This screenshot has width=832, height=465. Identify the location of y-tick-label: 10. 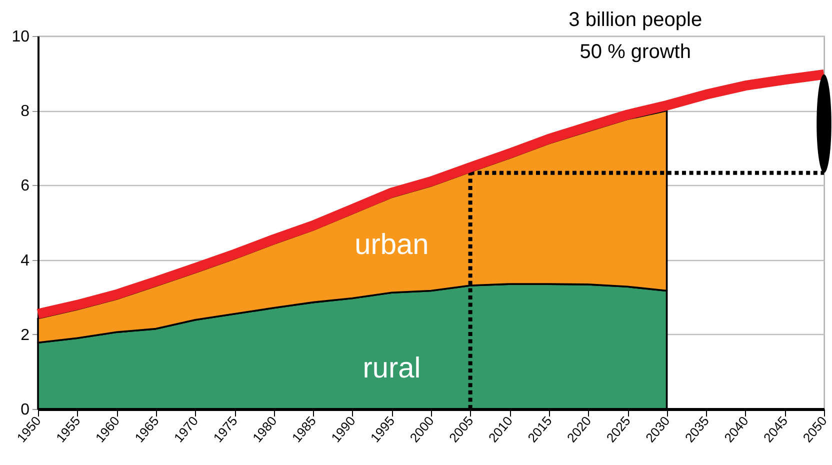
(21, 37).